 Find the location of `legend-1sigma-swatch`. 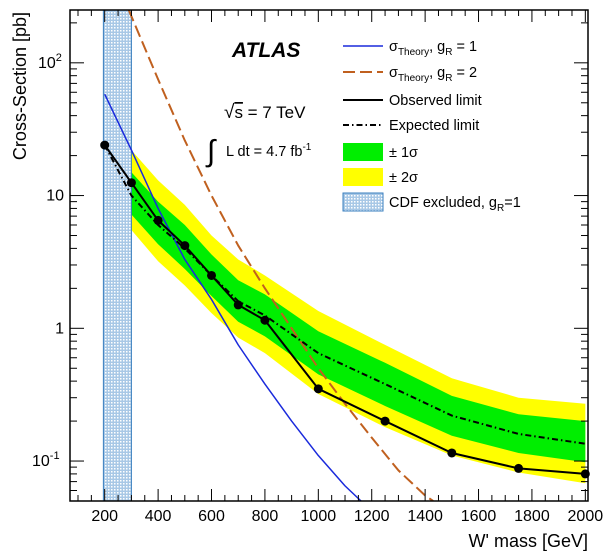

legend-1sigma-swatch is located at coordinates (363, 152).